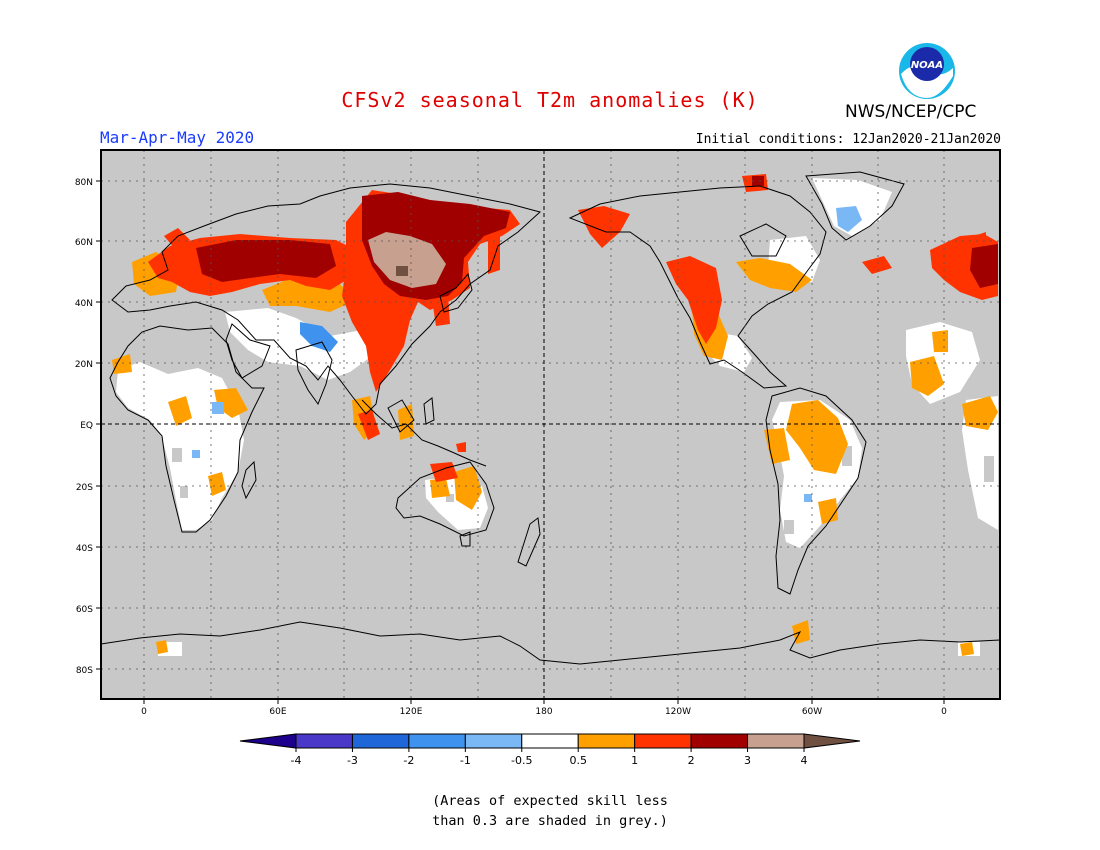 The width and height of the screenshot is (1100, 850). I want to click on noaa-logo: NOAA, so click(927, 71).